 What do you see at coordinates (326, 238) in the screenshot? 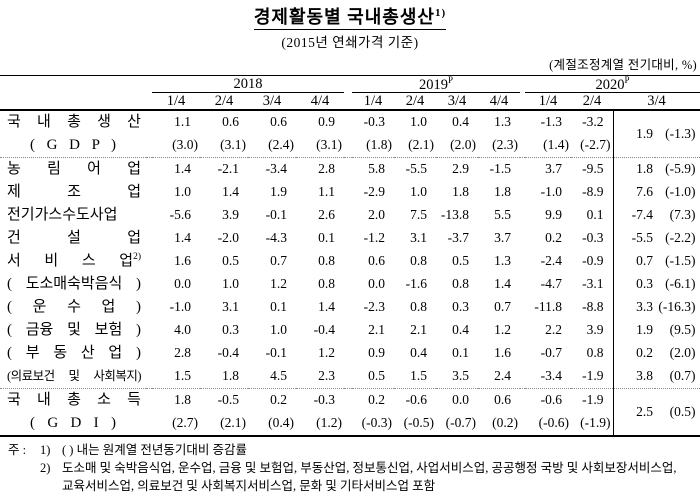
I see `value-cell: 0.1` at bounding box center [326, 238].